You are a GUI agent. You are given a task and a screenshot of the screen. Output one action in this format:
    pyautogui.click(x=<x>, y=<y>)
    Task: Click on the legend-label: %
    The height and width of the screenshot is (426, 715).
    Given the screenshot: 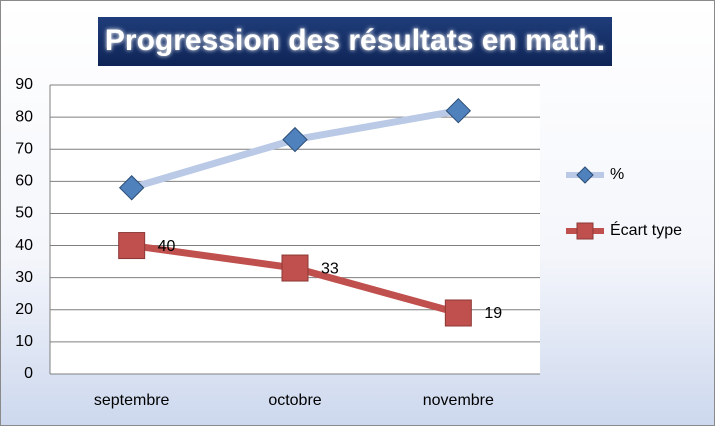 What is the action you would take?
    pyautogui.click(x=617, y=174)
    